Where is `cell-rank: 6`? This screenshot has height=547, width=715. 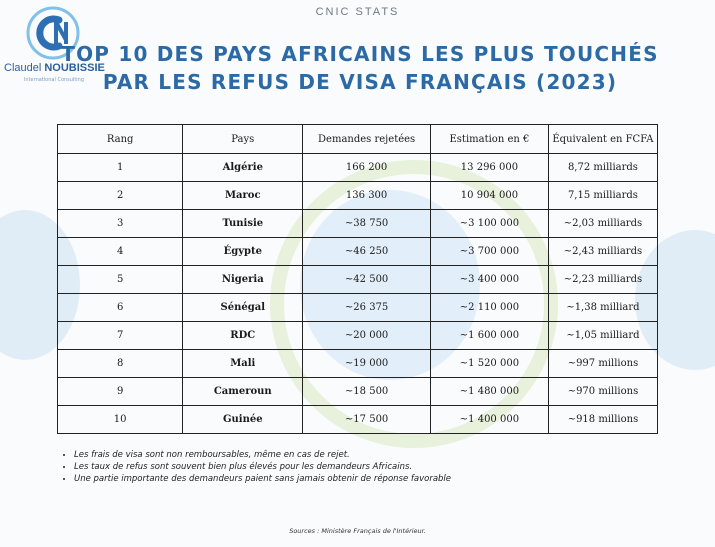
cell-rank: 6 is located at coordinates (120, 307).